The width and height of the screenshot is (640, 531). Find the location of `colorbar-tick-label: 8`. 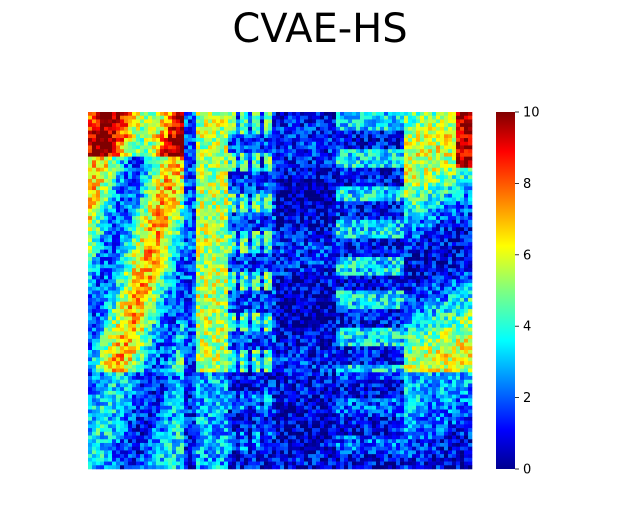

colorbar-tick-label: 8 is located at coordinates (527, 184).